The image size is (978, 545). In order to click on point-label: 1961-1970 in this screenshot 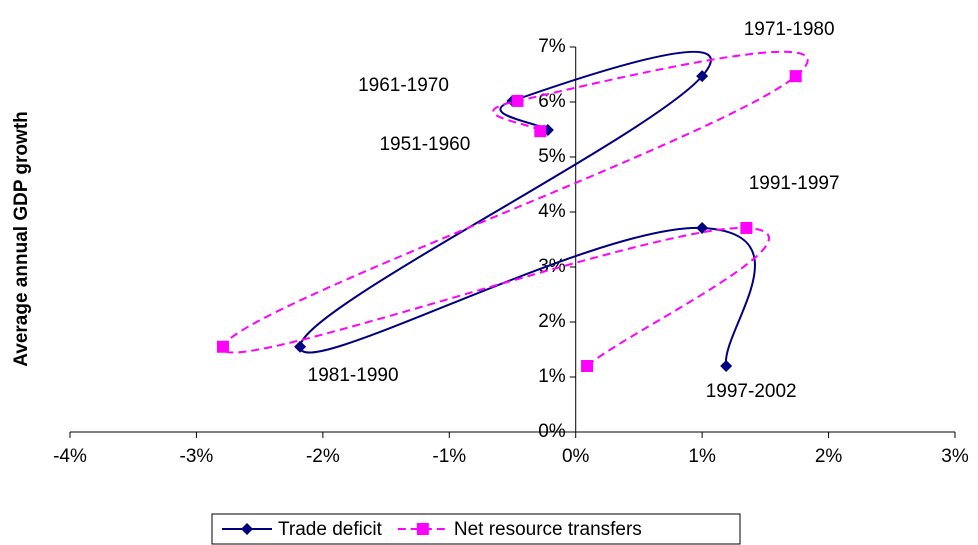, I will do `click(403, 85)`.